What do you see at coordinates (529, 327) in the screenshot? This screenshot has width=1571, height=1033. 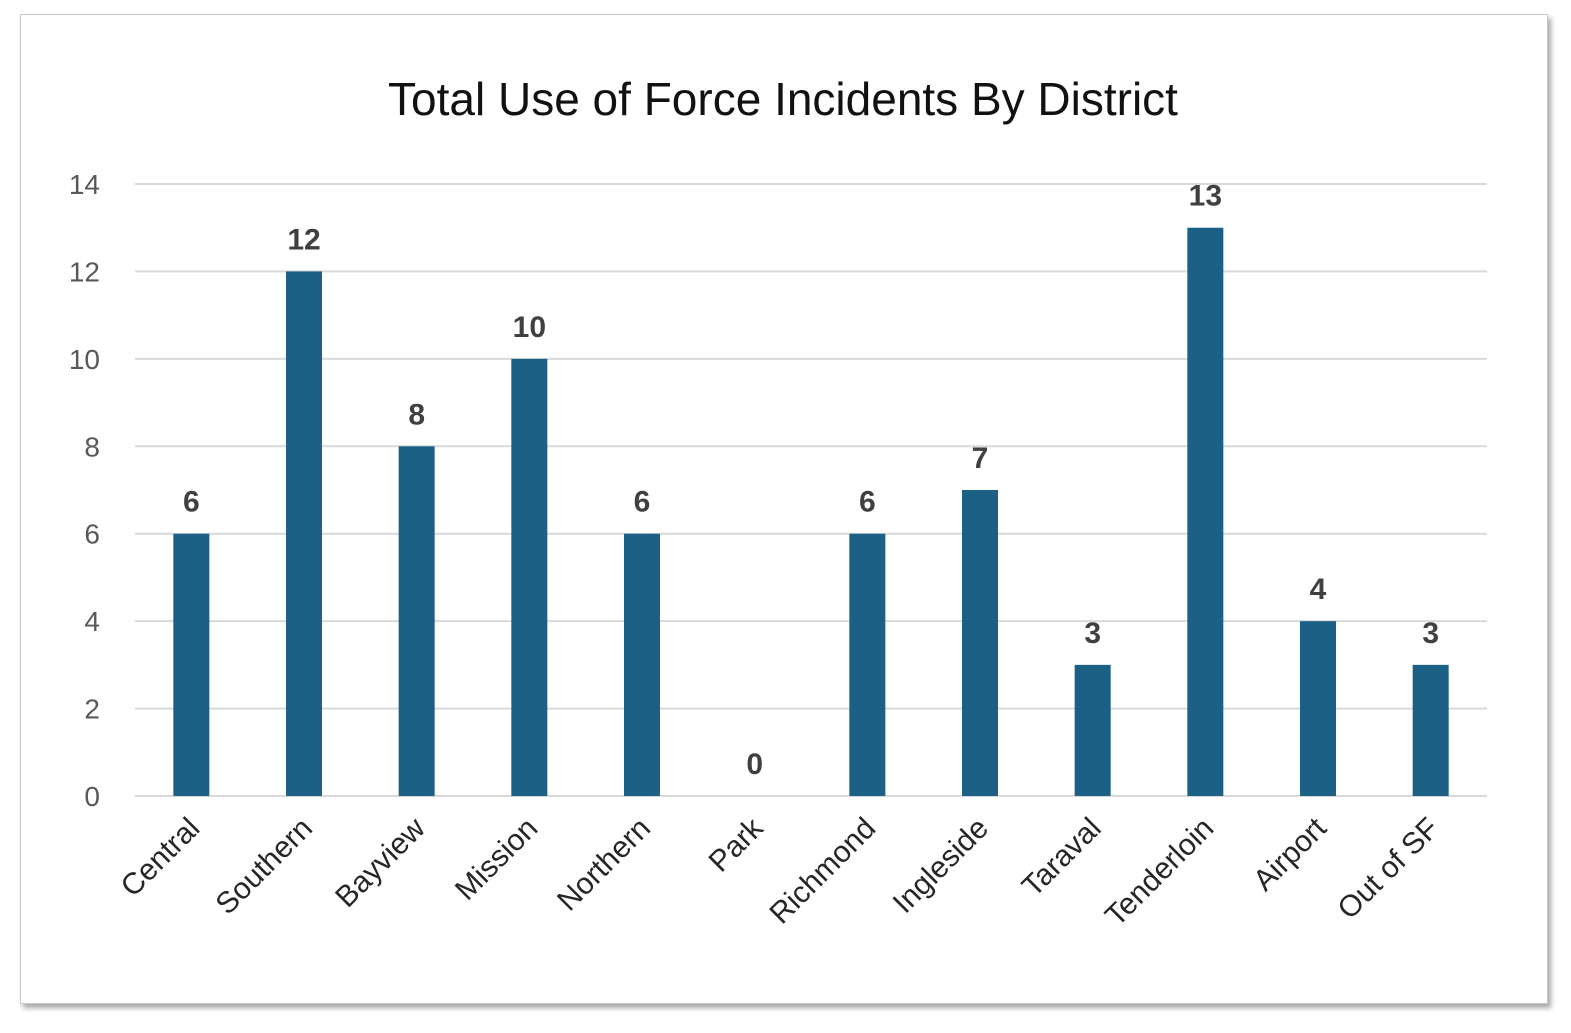 I see `data-label: 10` at bounding box center [529, 327].